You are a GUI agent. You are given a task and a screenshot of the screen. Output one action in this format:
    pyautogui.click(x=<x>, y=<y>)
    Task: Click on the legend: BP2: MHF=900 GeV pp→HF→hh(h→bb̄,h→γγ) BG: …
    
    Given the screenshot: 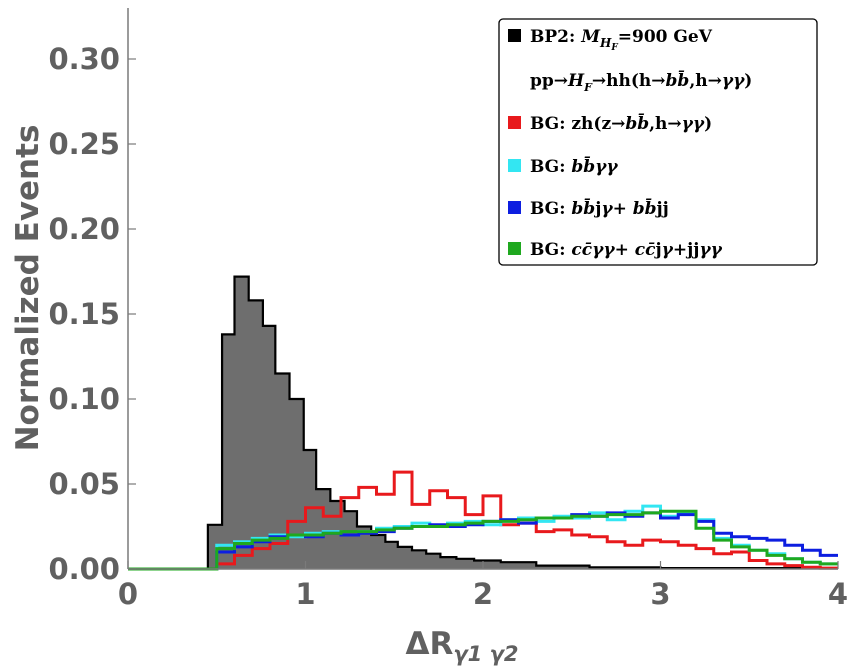 What is the action you would take?
    pyautogui.click(x=658, y=142)
    